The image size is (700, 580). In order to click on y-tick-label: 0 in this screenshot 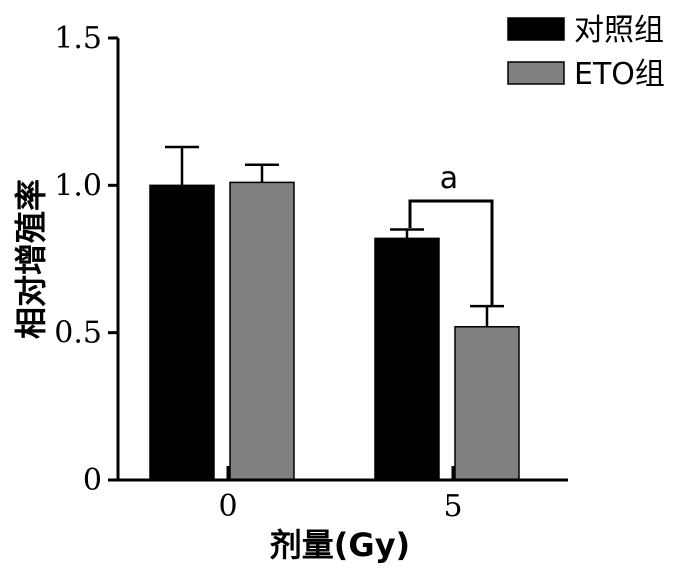, I will do `click(92, 480)`.